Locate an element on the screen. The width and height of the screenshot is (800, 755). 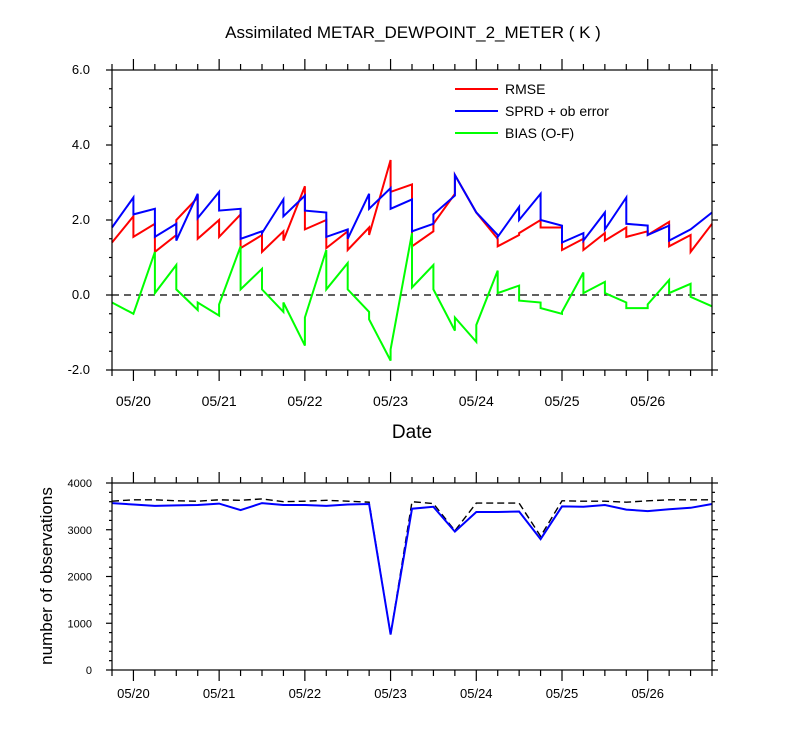
series-line-possible-observations is located at coordinates (411, 566).